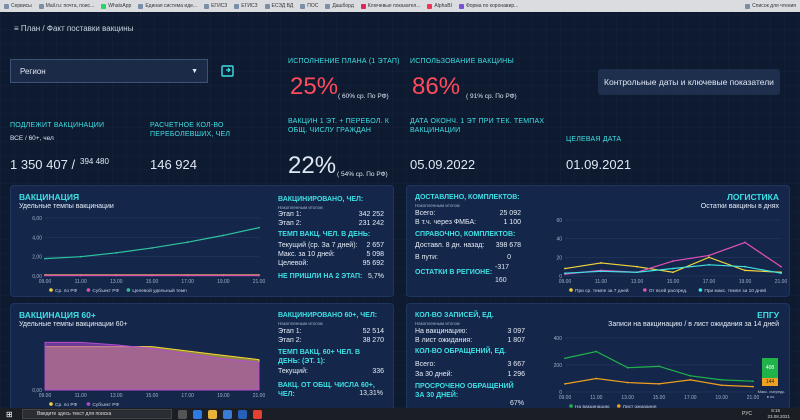 The width and height of the screenshot is (800, 420). I want to click on p3-title: ДОСТАВЛЕНО, КОМПЛЕКТОВ:, so click(467, 197).